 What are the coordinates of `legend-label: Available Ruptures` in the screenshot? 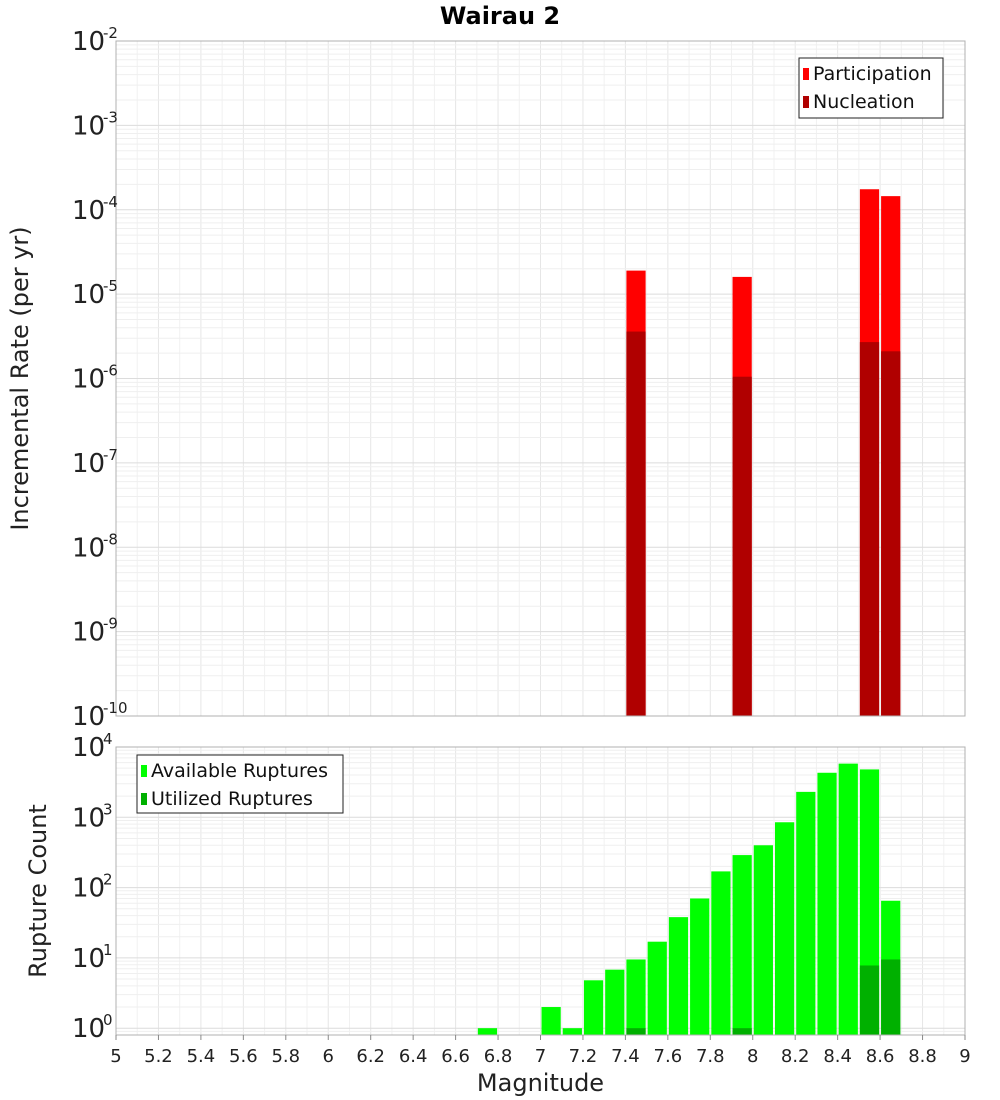 It's located at (239, 771).